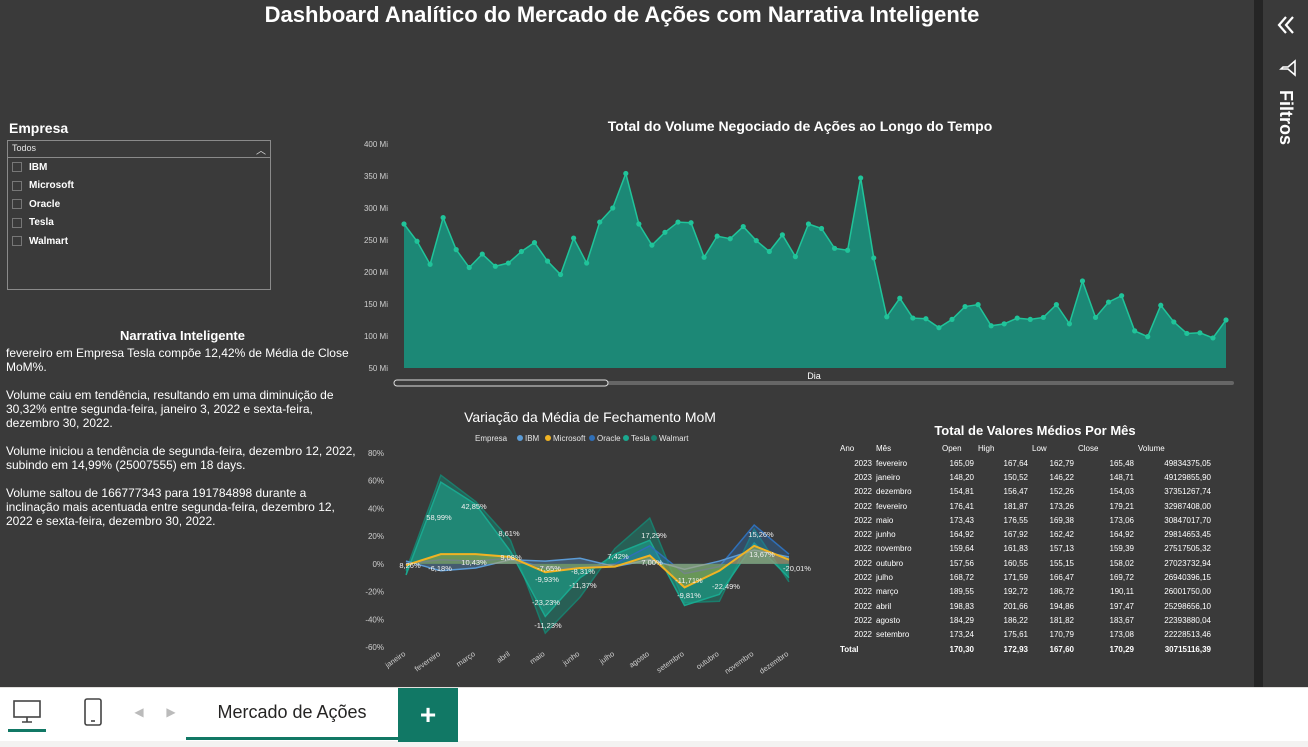 Image resolution: width=1308 pixels, height=747 pixels. I want to click on table-cell: 184,29, so click(961, 620).